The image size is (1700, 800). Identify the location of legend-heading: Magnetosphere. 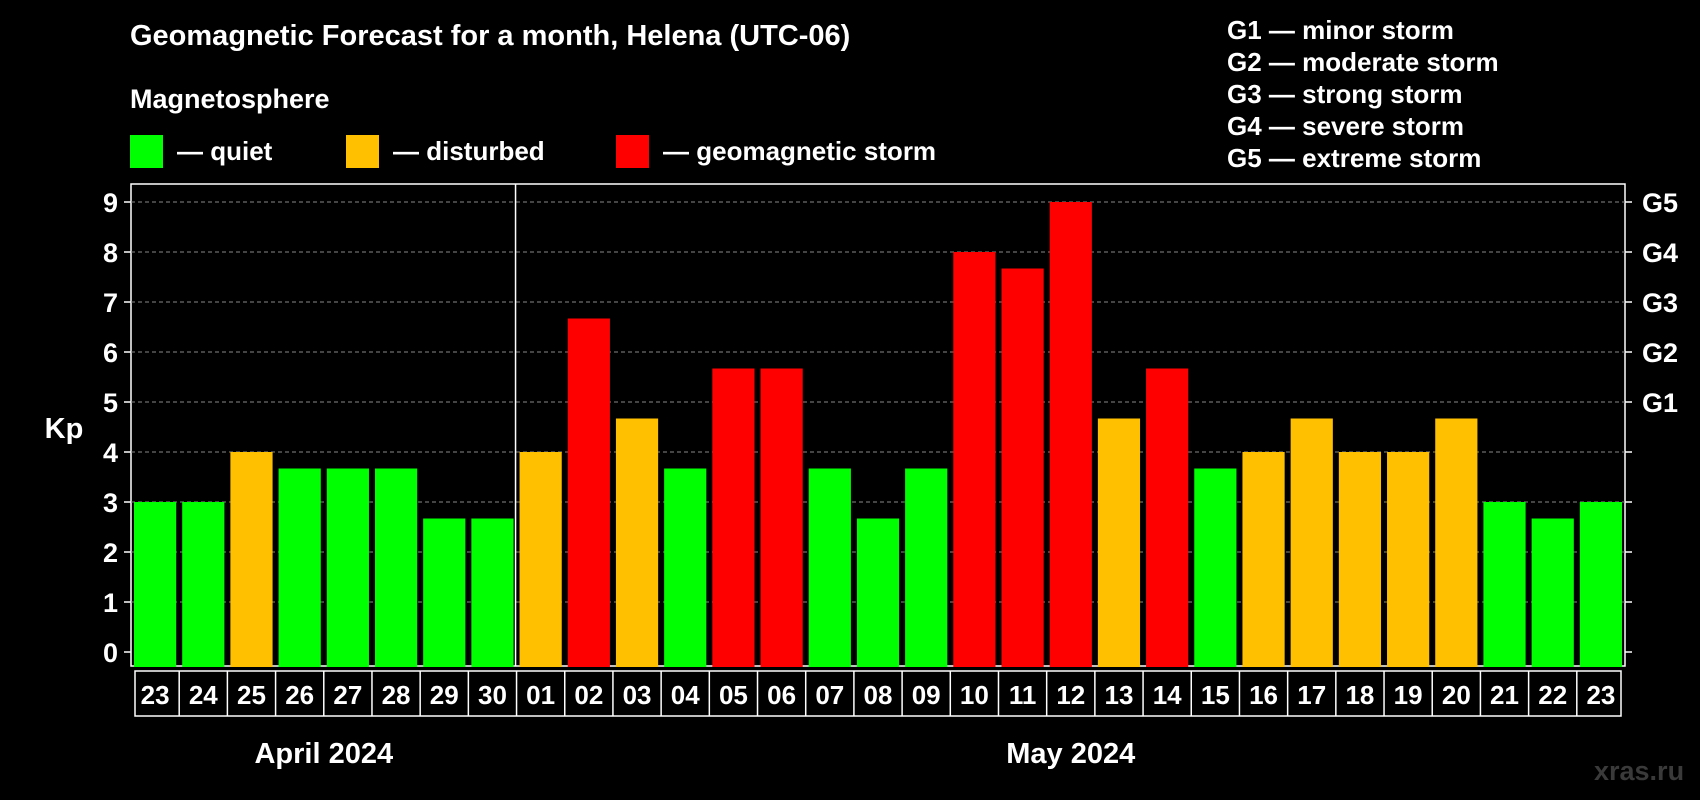
(230, 99).